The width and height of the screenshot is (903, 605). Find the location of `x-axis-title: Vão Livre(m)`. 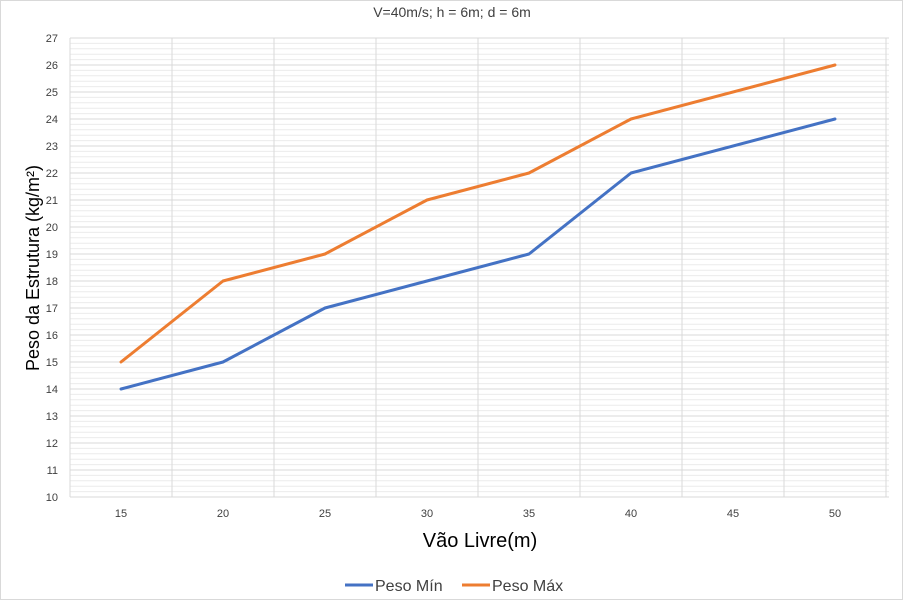

x-axis-title: Vão Livre(m) is located at coordinates (480, 541).